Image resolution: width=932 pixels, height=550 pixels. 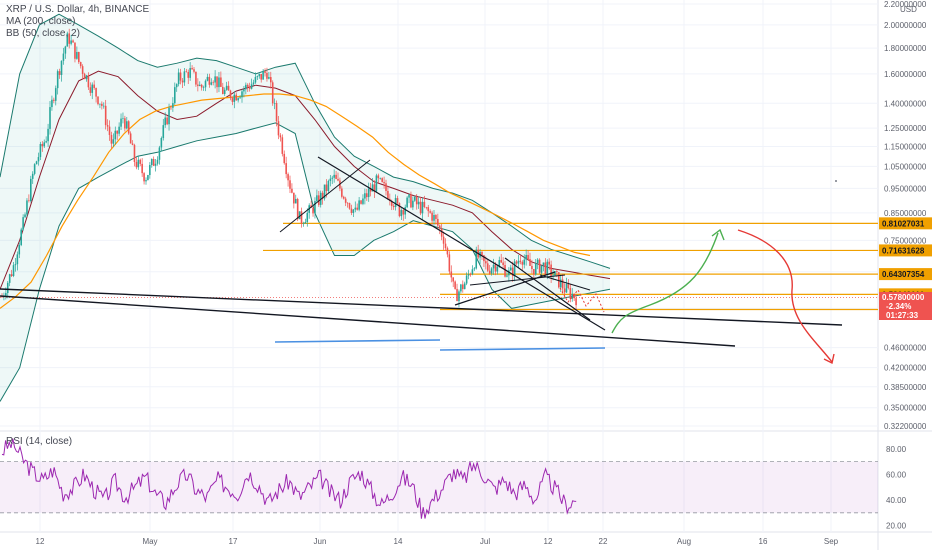 I want to click on projection-arrows, so click(x=698, y=272).